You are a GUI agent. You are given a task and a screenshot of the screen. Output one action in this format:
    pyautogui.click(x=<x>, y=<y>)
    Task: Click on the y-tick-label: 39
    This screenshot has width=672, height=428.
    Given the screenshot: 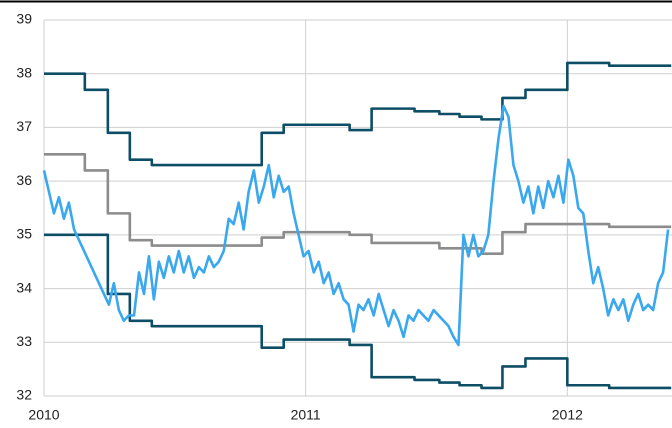 What is the action you would take?
    pyautogui.click(x=24, y=19)
    